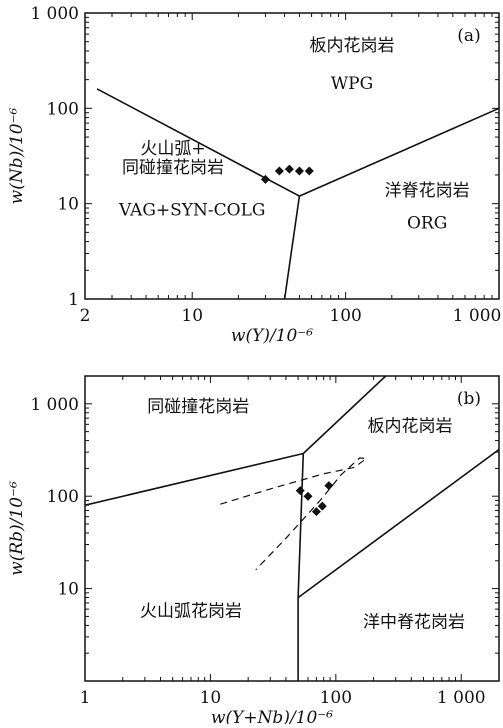 The image size is (503, 728). What do you see at coordinates (17, 528) in the screenshot?
I see `y-axis-title: w(Rb)/10⁻⁶` at bounding box center [17, 528].